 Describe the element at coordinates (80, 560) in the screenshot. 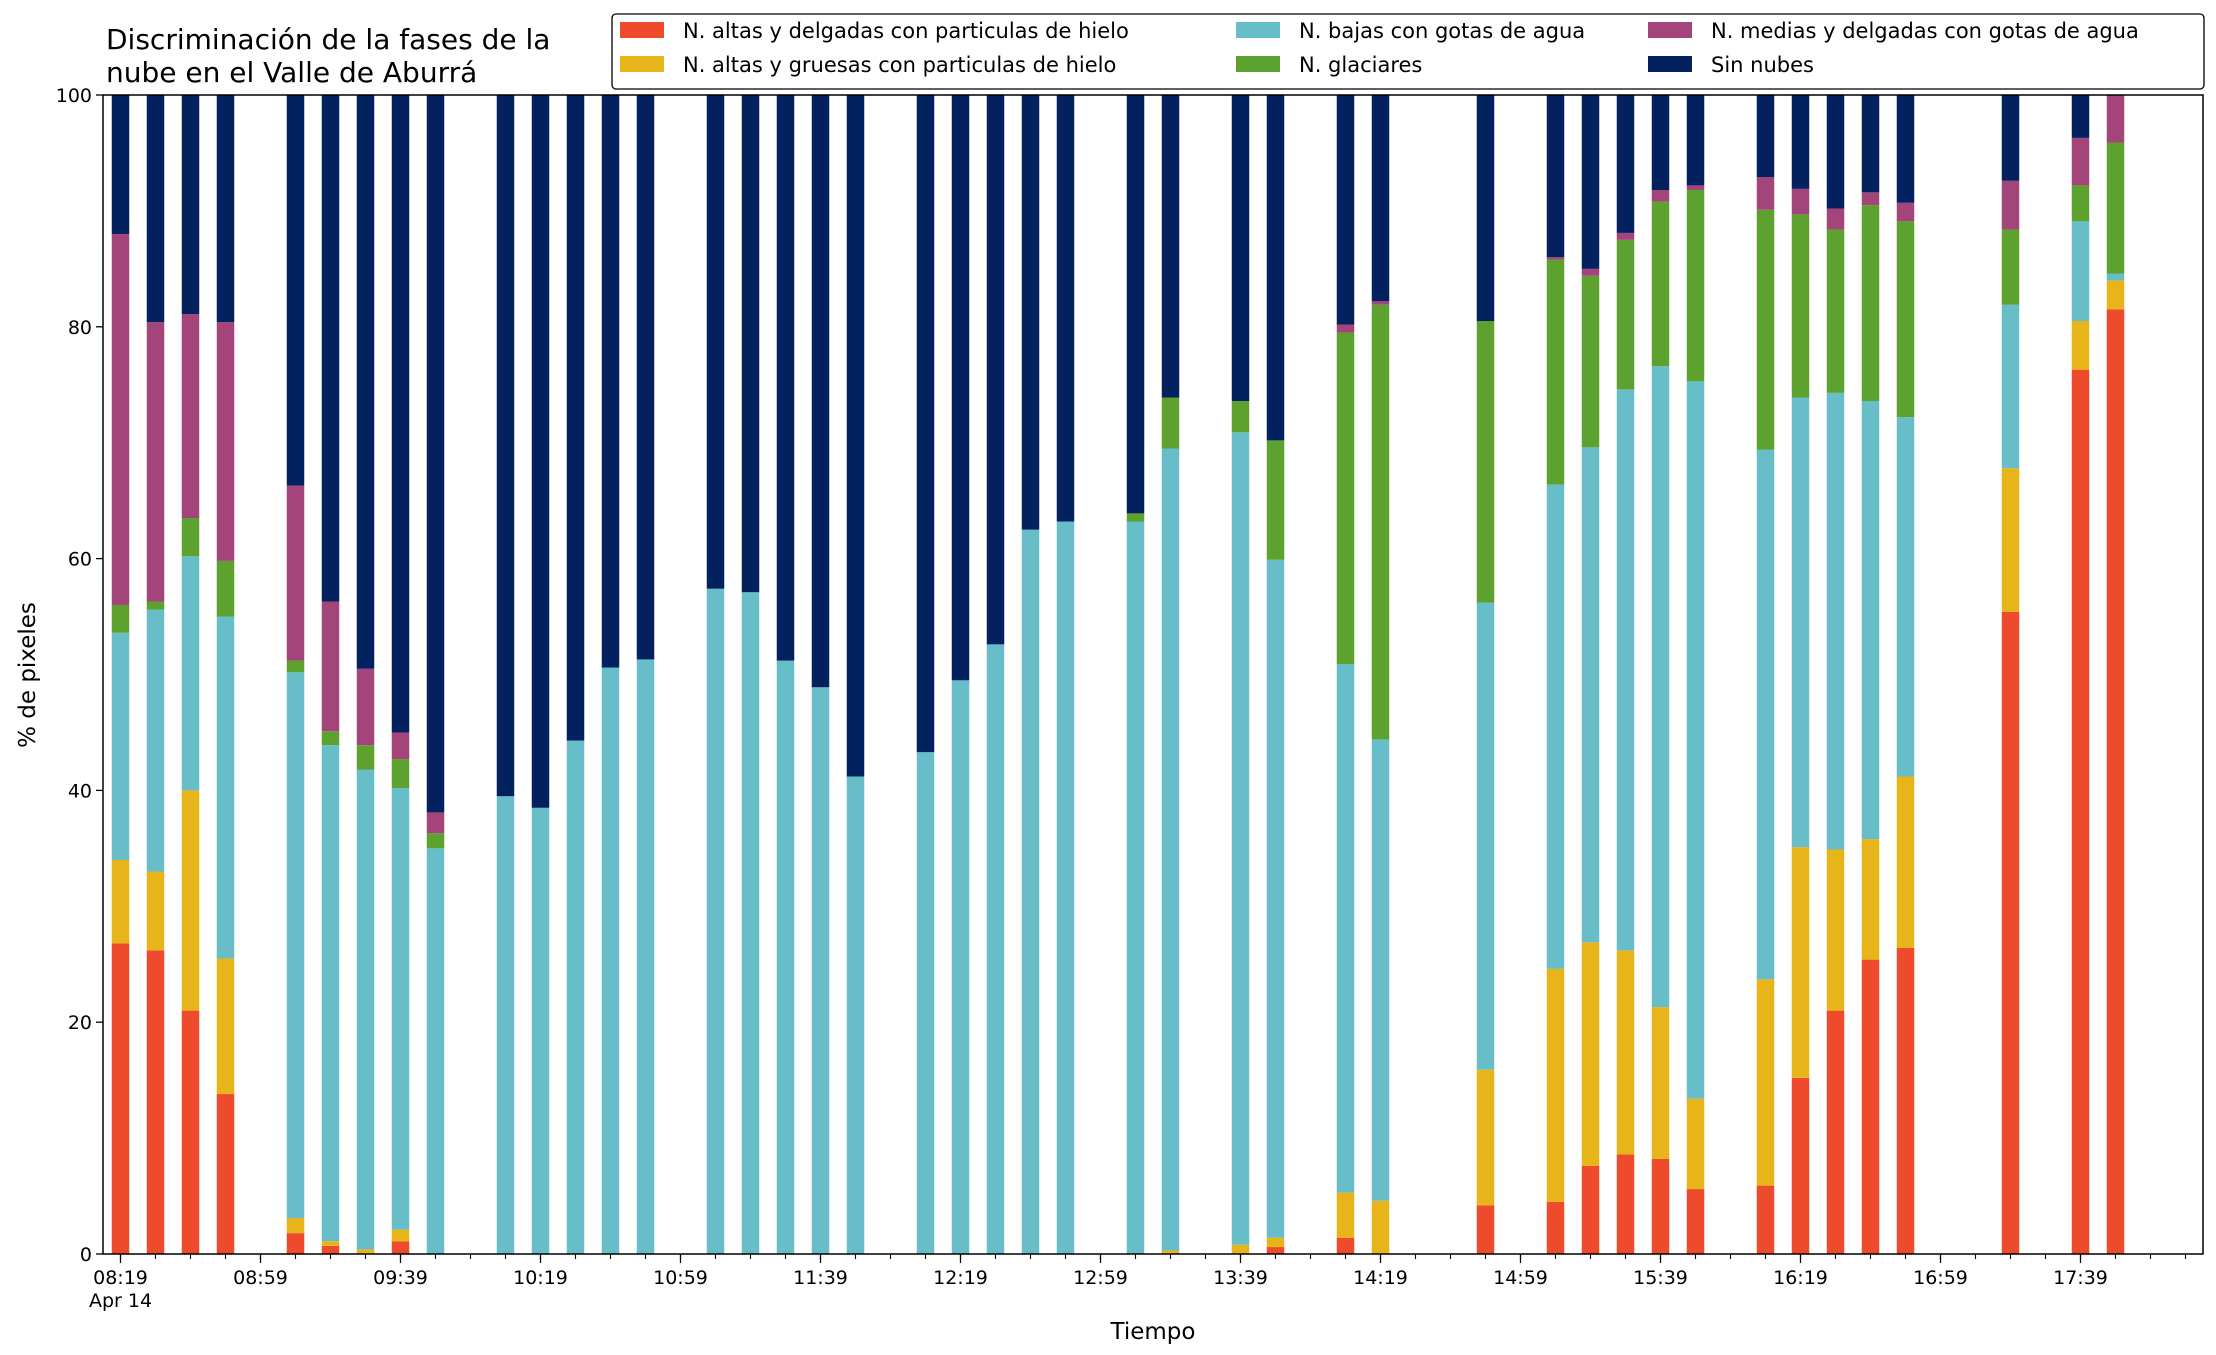

I see `y-tick-label: 60` at that location.